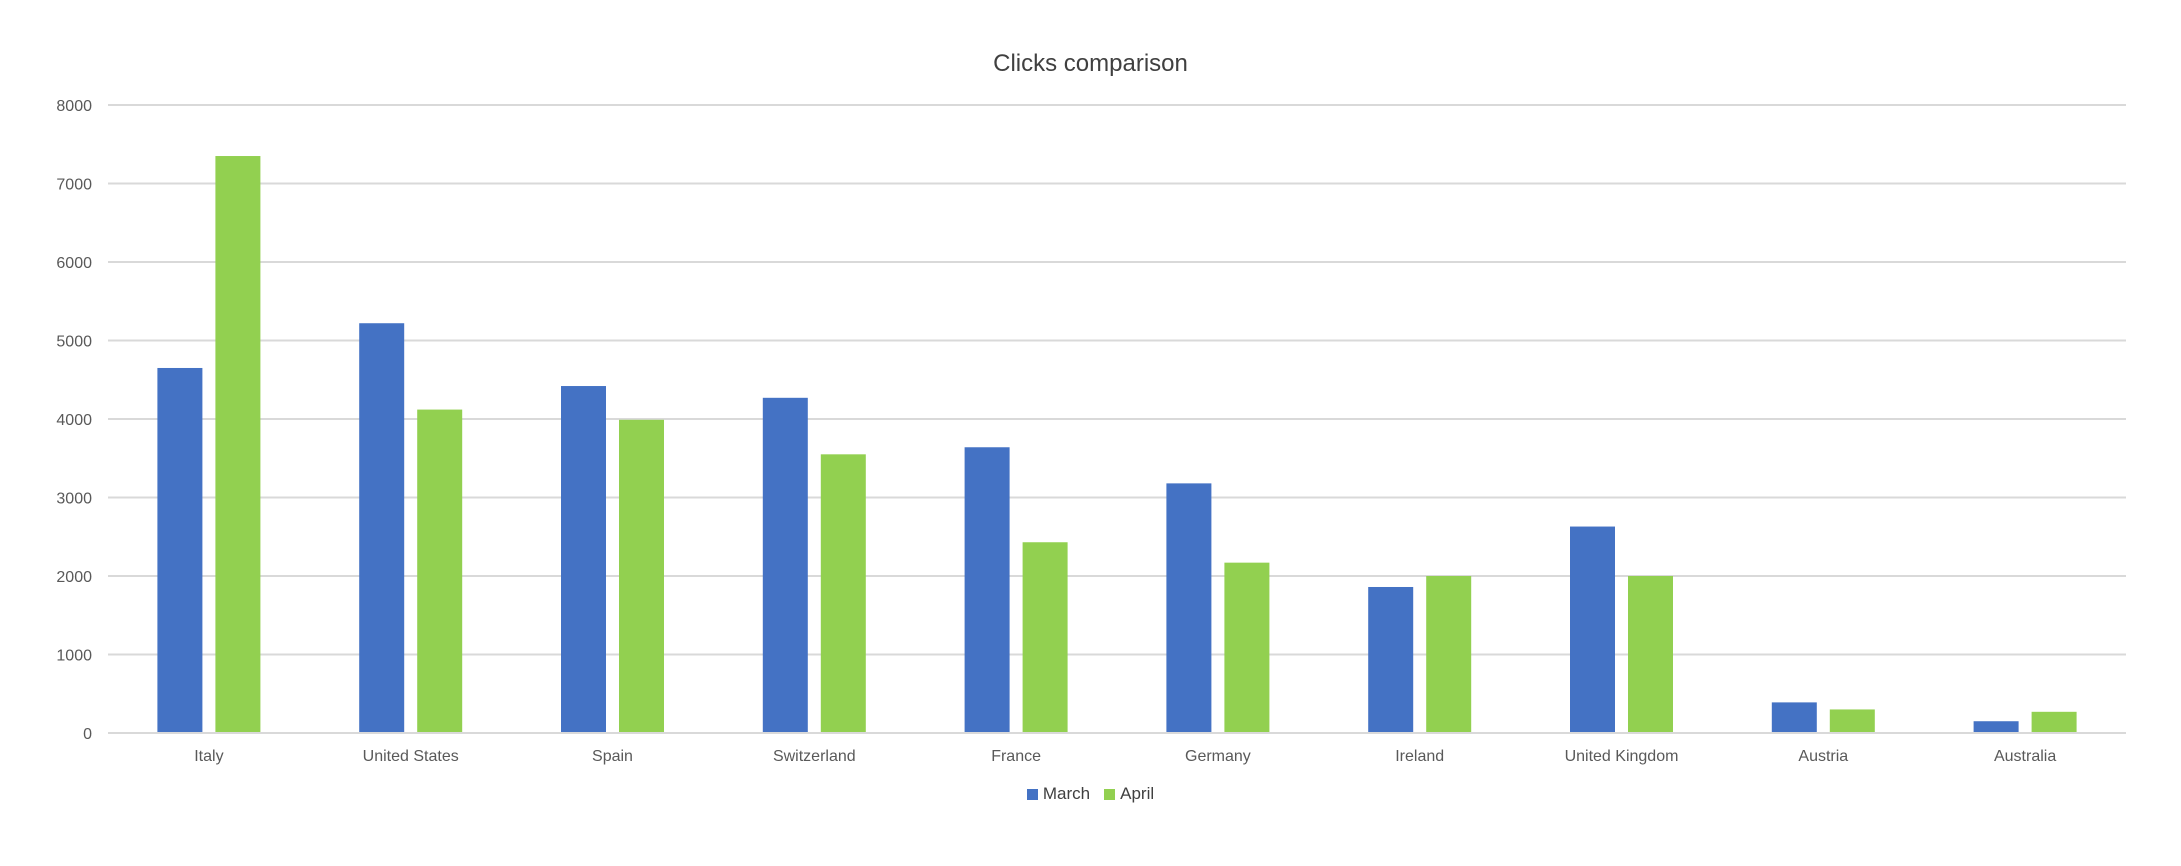 This screenshot has width=2181, height=866. I want to click on legend-label: April, so click(1137, 793).